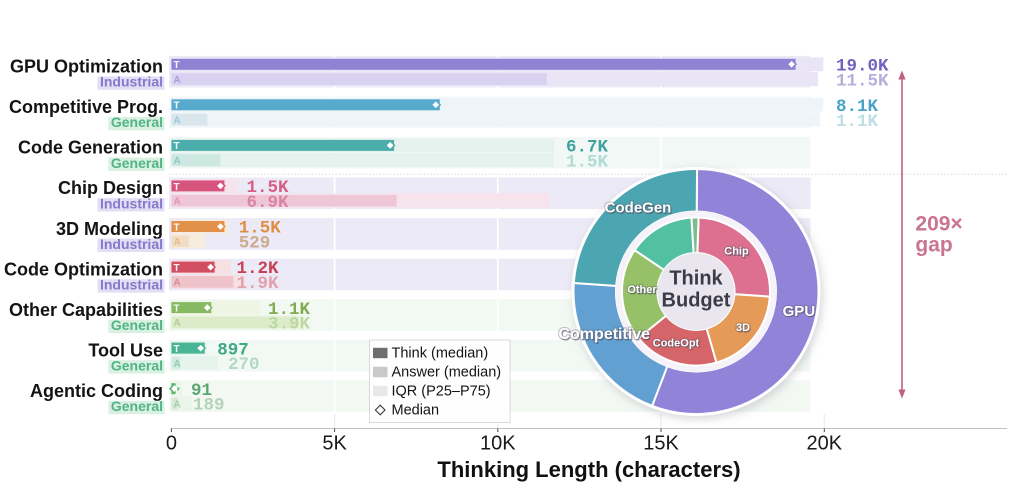  What do you see at coordinates (588, 469) in the screenshot?
I see `svg-text: Thinking Length (characters)` at bounding box center [588, 469].